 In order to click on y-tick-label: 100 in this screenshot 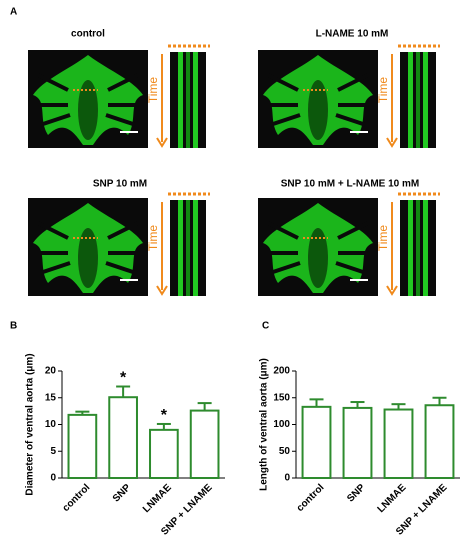, I will do `click(281, 424)`.